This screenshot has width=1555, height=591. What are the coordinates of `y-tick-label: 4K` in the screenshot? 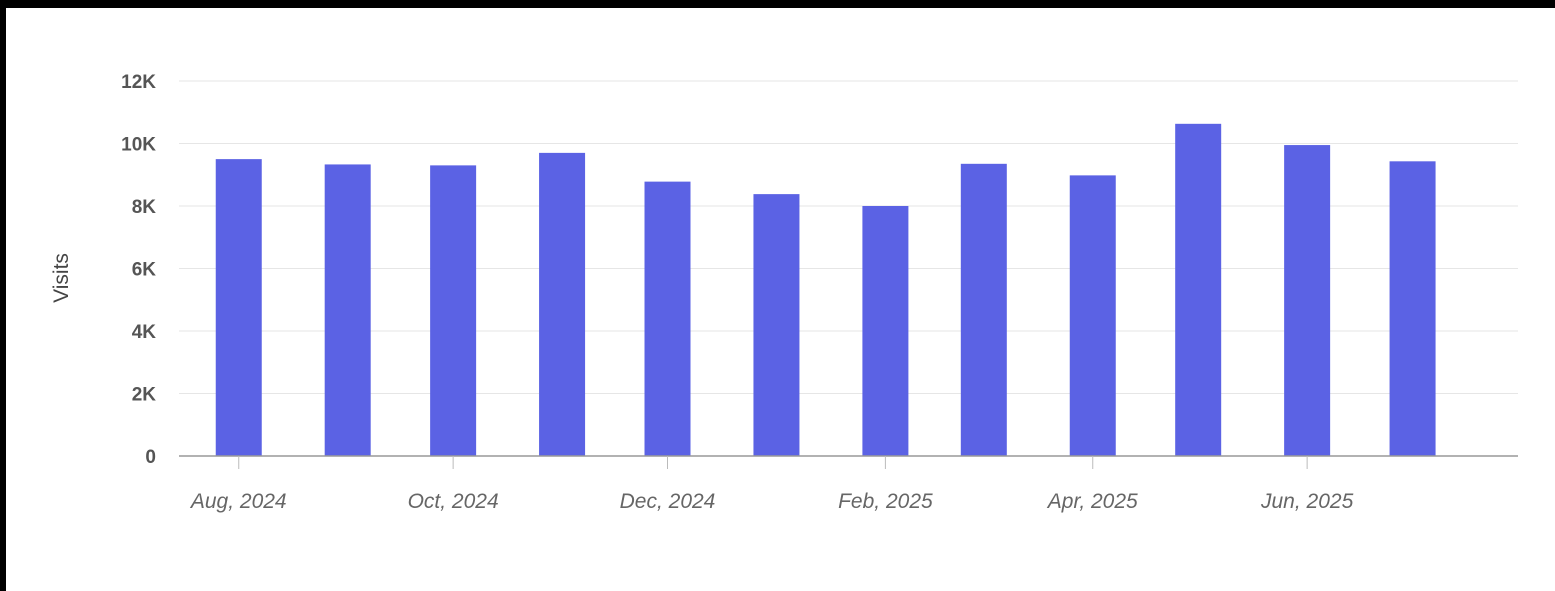 It's located at (144, 332).